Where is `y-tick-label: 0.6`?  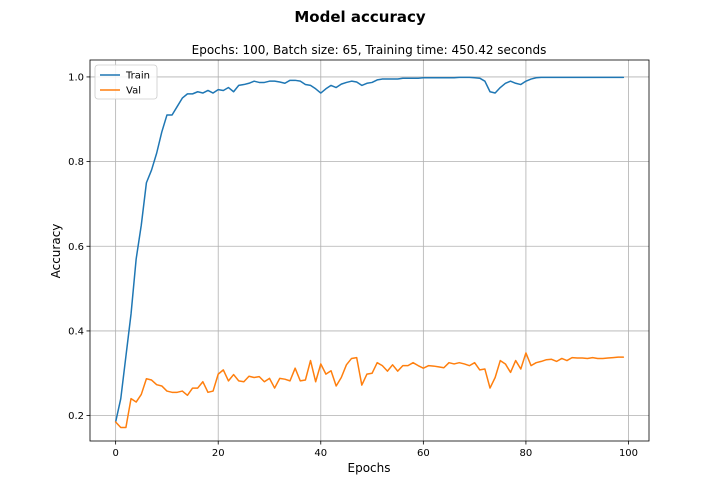 y-tick-label: 0.6 is located at coordinates (76, 247).